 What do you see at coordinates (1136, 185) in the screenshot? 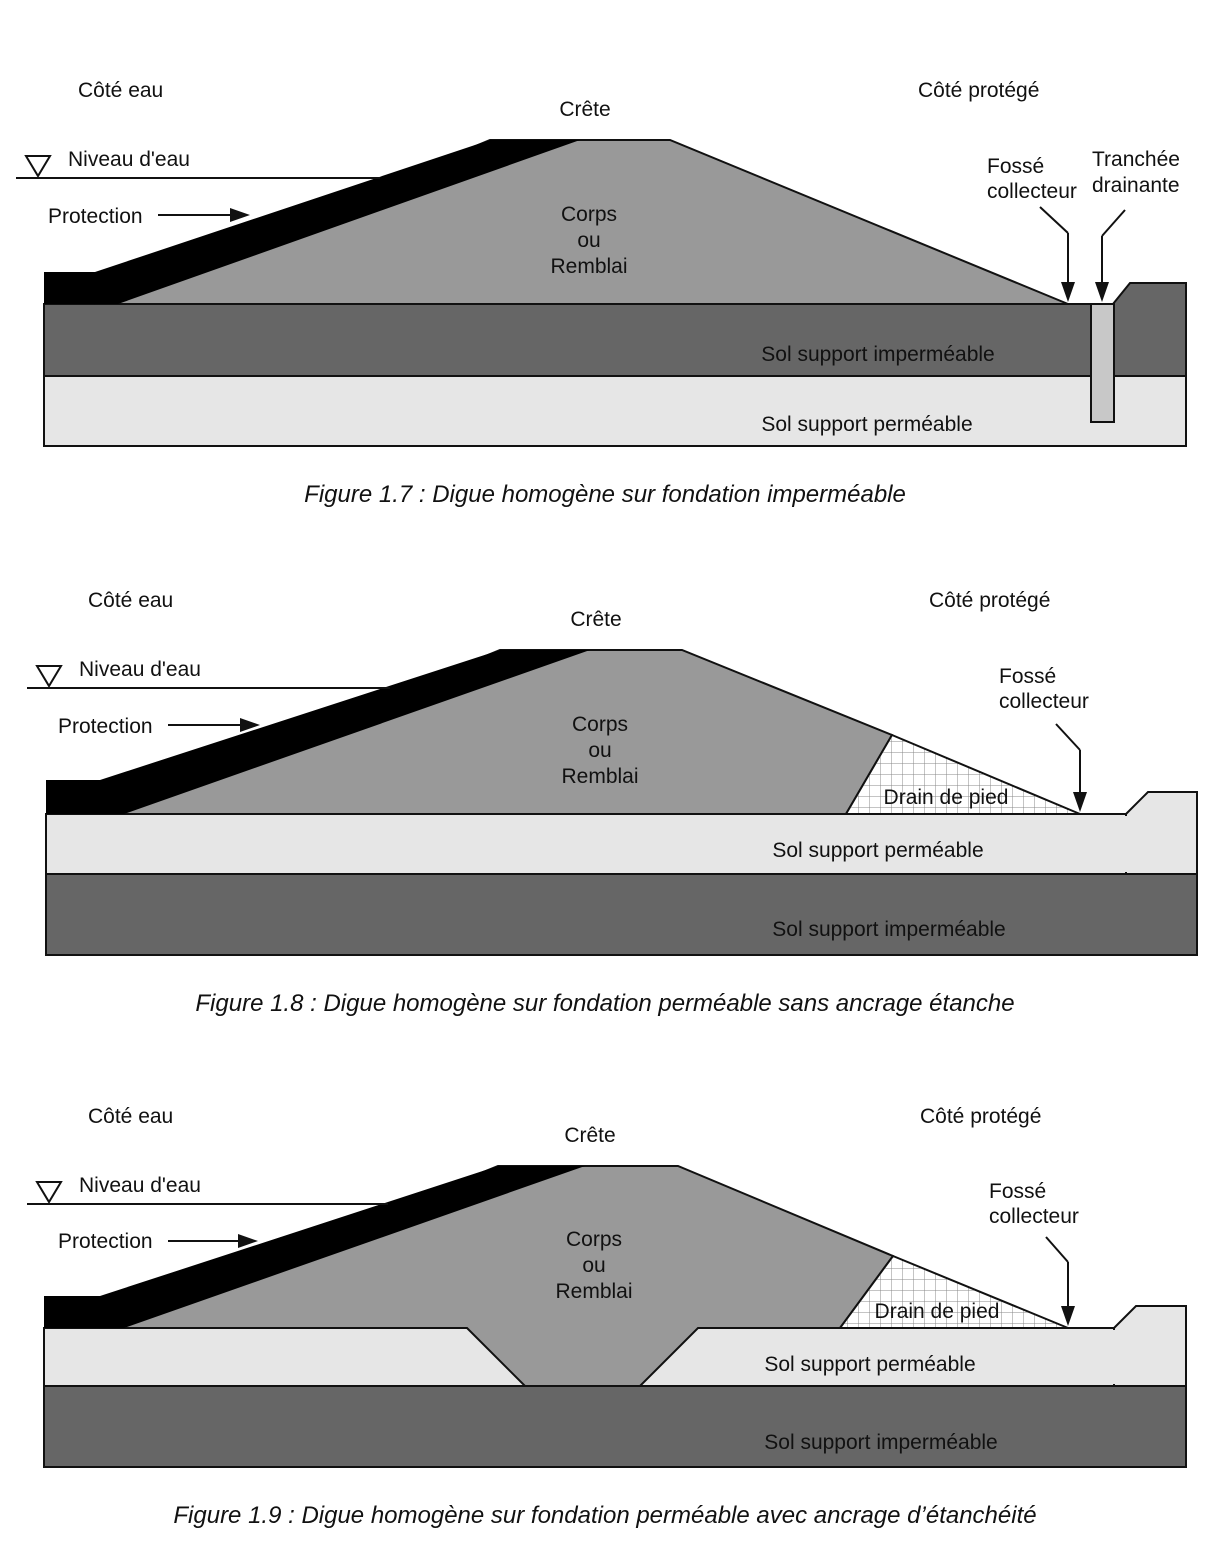
I see `trench-label-2: drainante` at bounding box center [1136, 185].